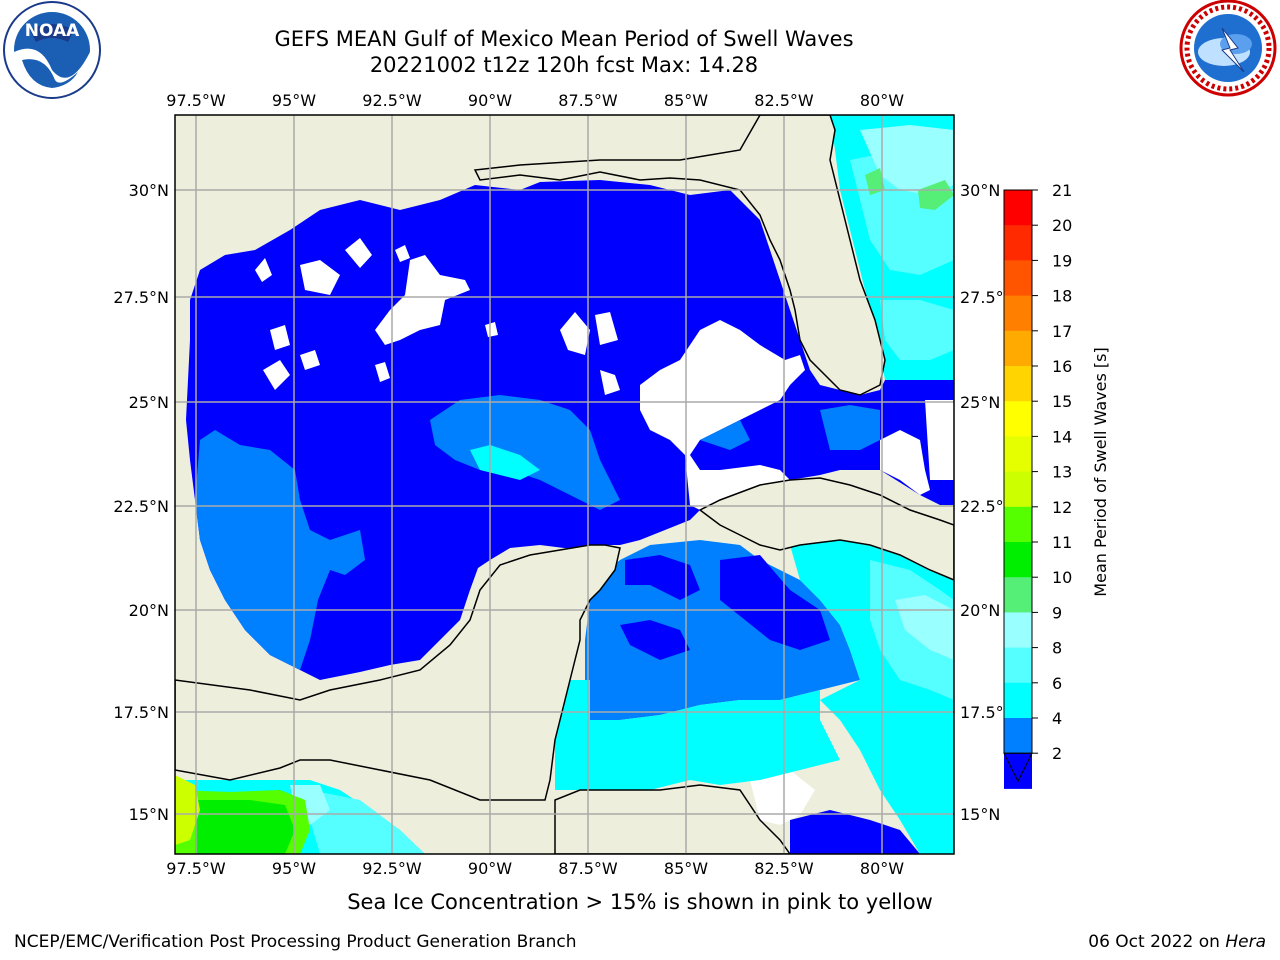  Describe the element at coordinates (141, 506) in the screenshot. I see `lat-label-left: 22.5°N` at that location.